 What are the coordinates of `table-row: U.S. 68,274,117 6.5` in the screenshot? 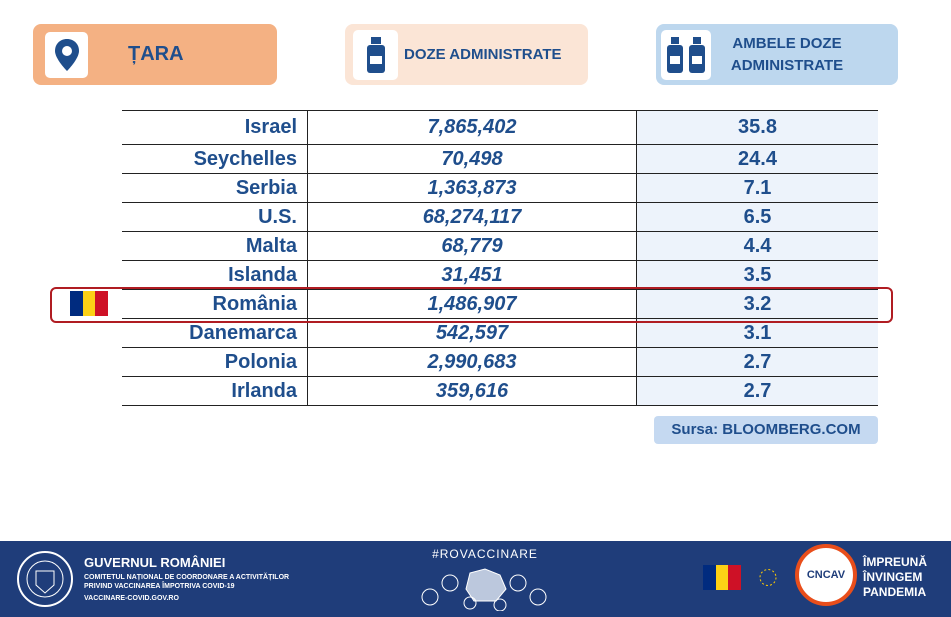 It's located at (500, 217).